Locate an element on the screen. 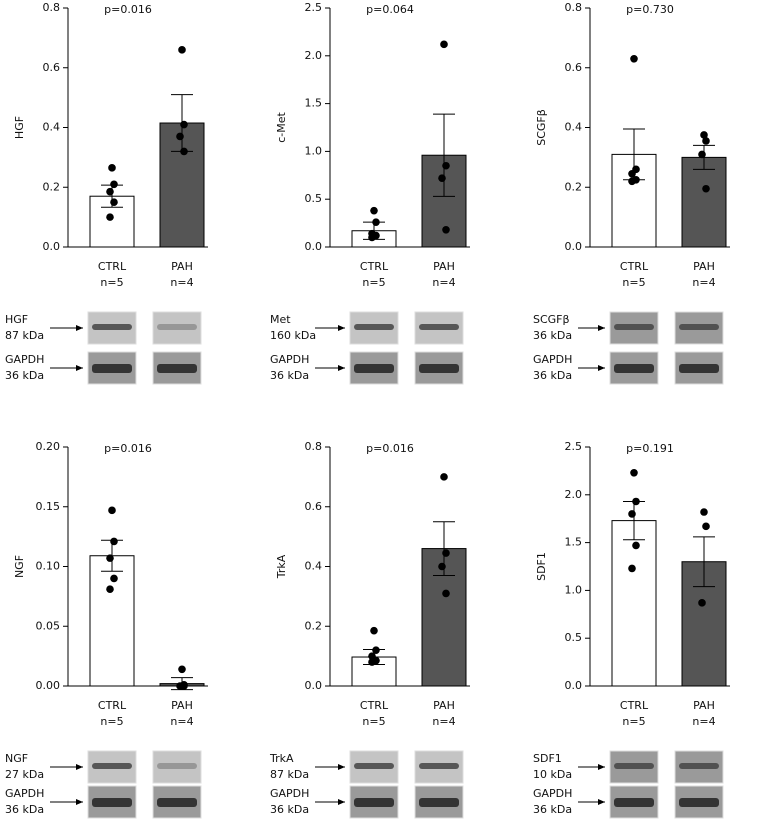 This screenshot has width=757, height=822. y-axis-label: TrkA is located at coordinates (281, 566).